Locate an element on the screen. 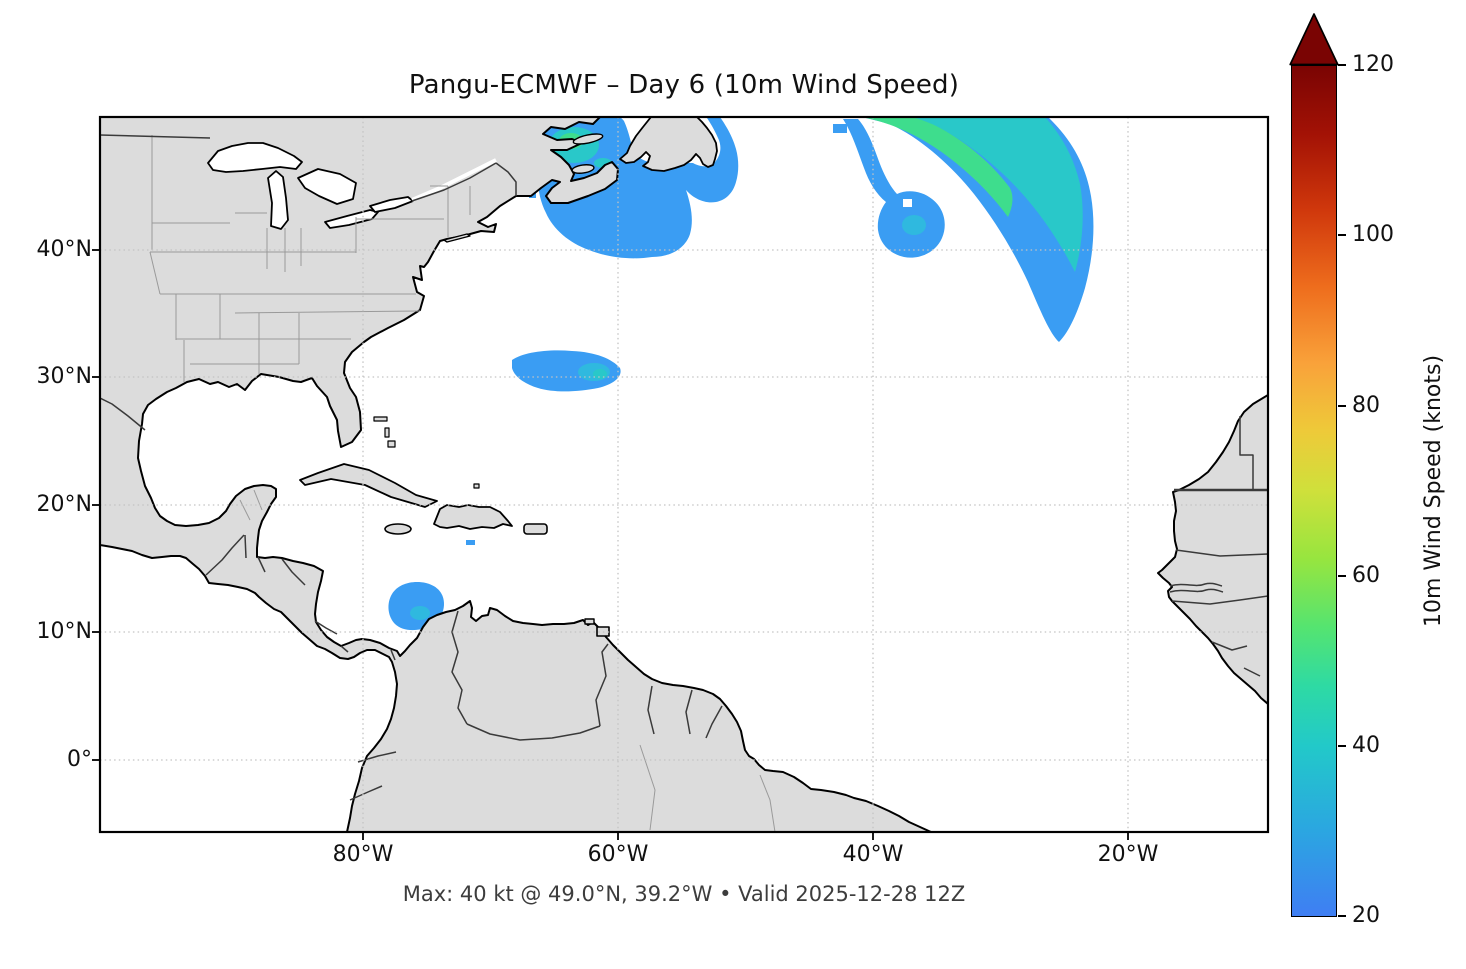 The image size is (1466, 969). island-margarita is located at coordinates (589, 621).